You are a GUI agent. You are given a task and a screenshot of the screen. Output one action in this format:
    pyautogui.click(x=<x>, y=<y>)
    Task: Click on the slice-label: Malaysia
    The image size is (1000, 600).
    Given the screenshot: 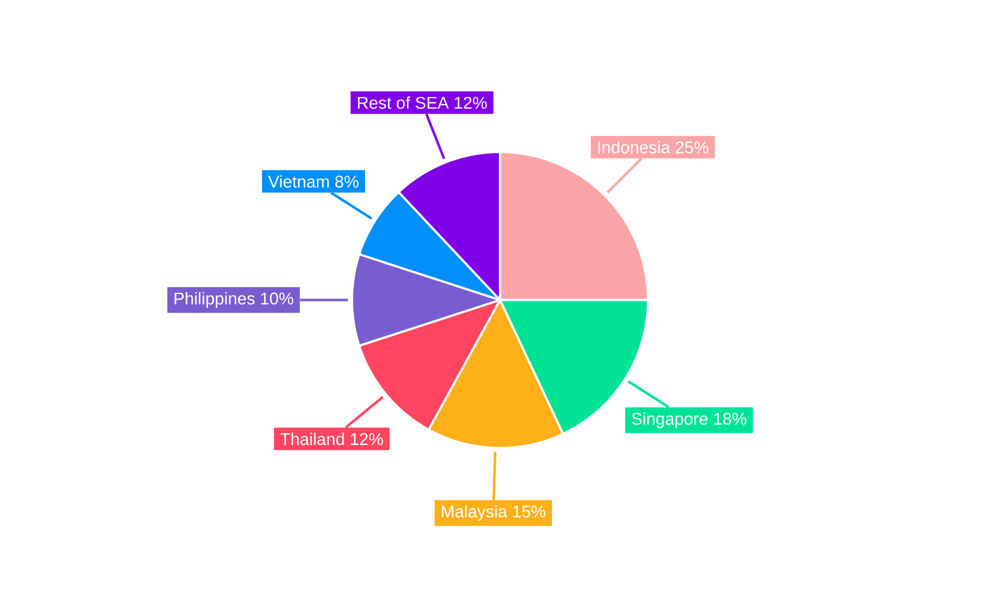 What is the action you would take?
    pyautogui.click(x=475, y=513)
    